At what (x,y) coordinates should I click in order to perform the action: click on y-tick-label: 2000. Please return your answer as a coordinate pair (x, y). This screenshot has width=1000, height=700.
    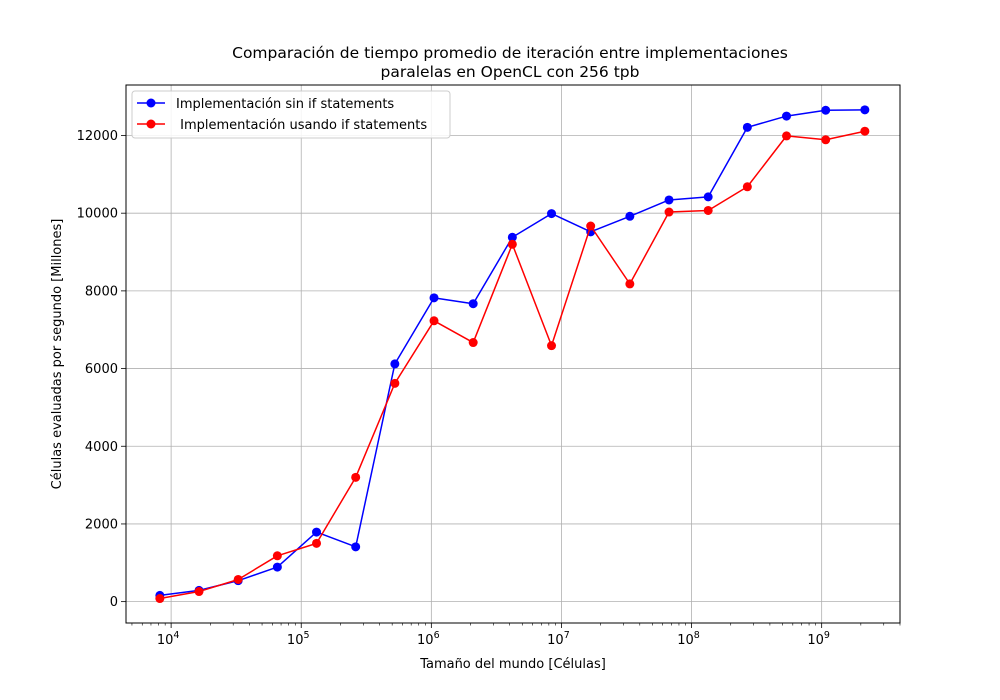
    Looking at the image, I should click on (101, 524).